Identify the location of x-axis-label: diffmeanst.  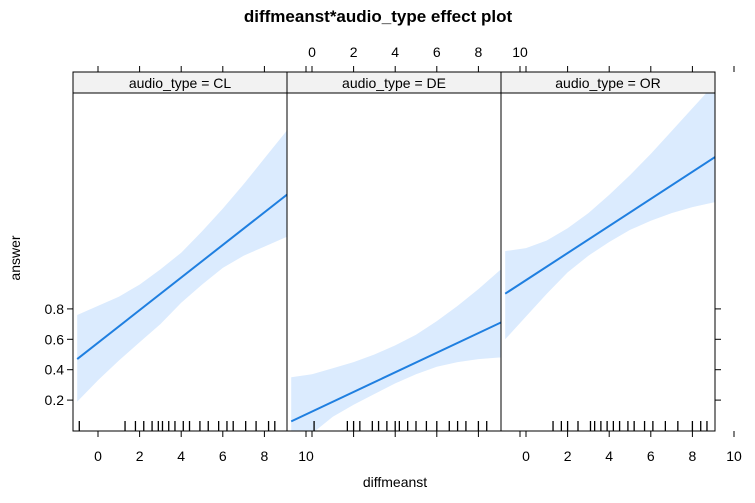
(395, 482).